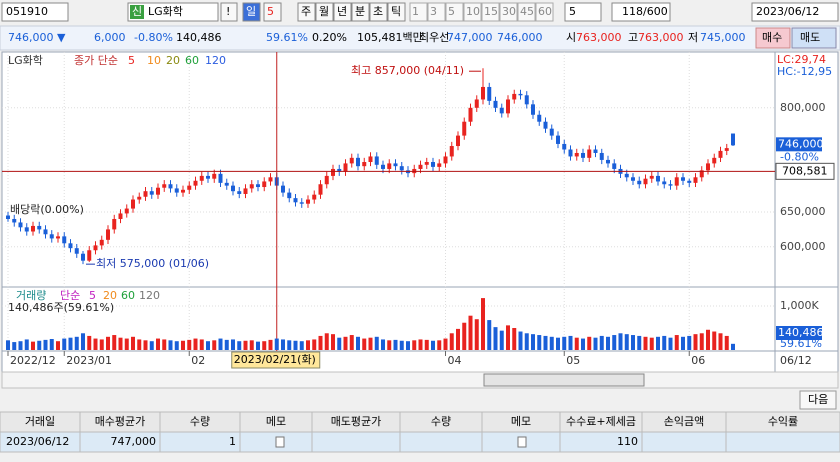 Image resolution: width=840 pixels, height=462 pixels. I want to click on buy-button, so click(773, 38).